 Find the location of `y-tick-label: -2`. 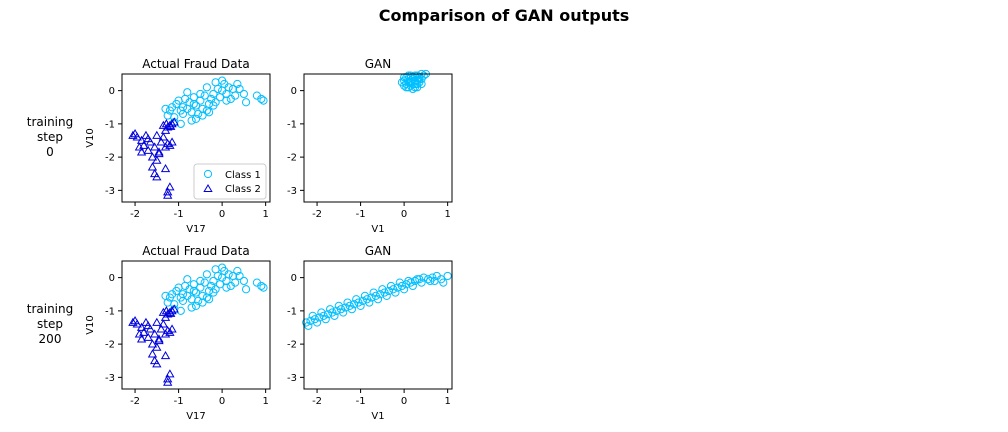

y-tick-label: -2 is located at coordinates (292, 345).